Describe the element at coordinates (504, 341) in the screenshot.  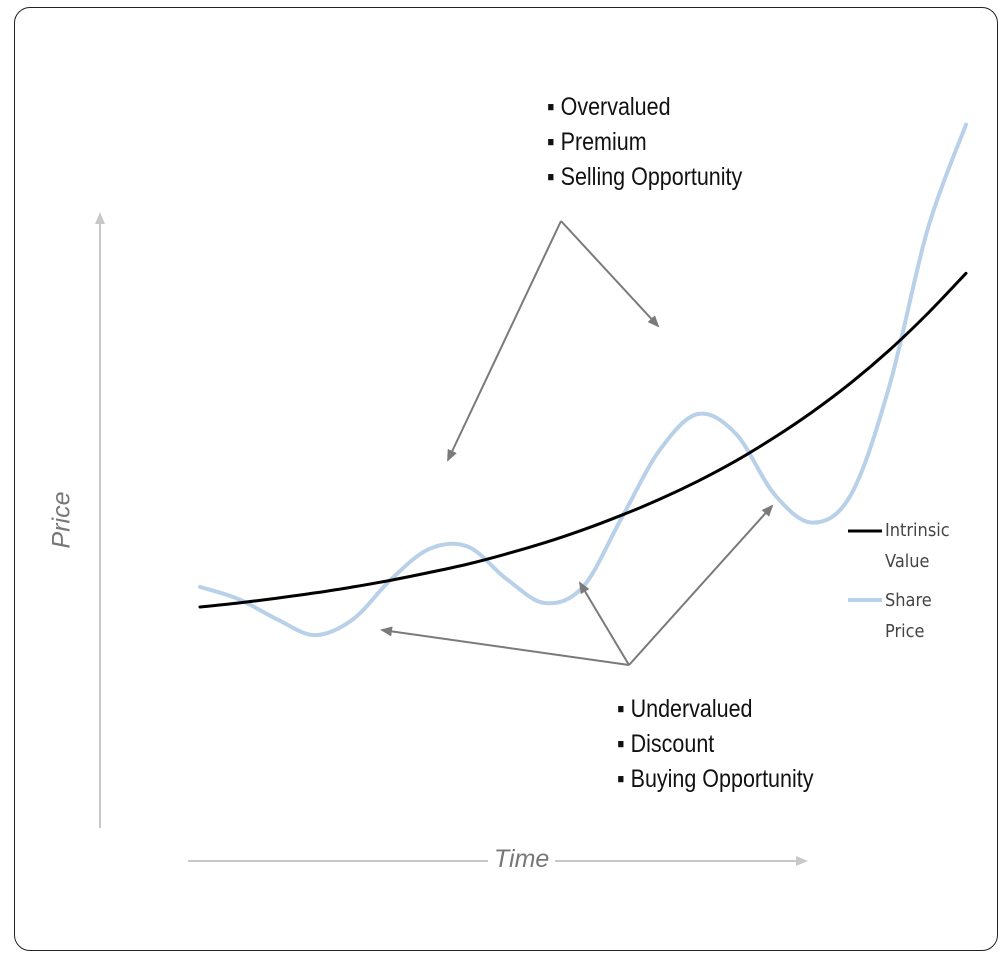
I see `arrow-overvalued-left` at that location.